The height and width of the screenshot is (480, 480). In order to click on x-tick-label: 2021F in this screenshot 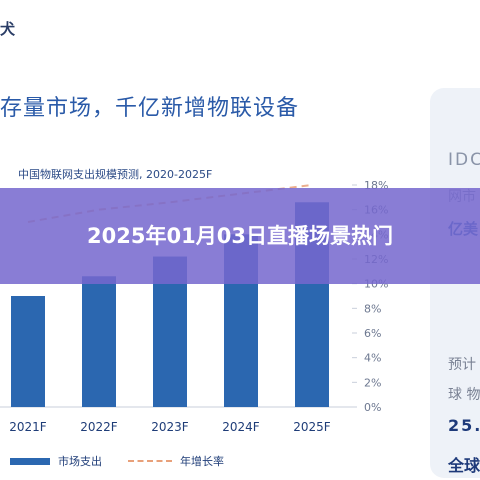, I will do `click(28, 427)`.